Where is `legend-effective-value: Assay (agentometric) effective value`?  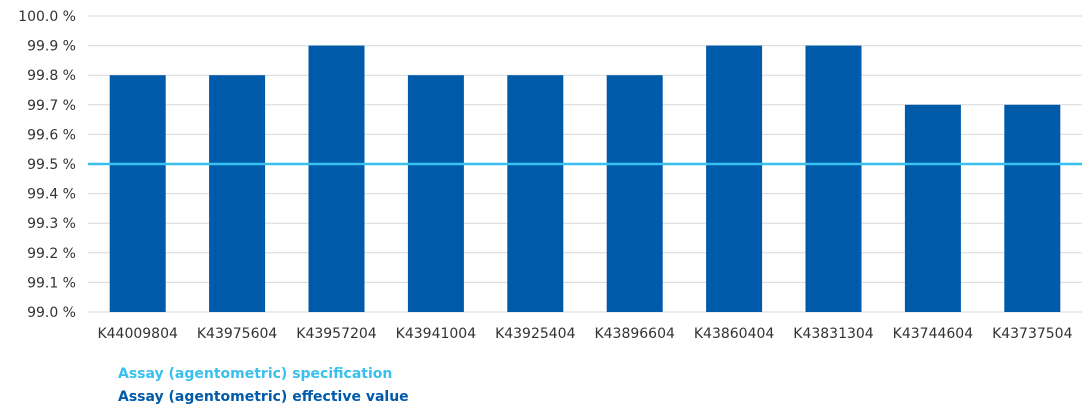
legend-effective-value: Assay (agentometric) effective value is located at coordinates (263, 397).